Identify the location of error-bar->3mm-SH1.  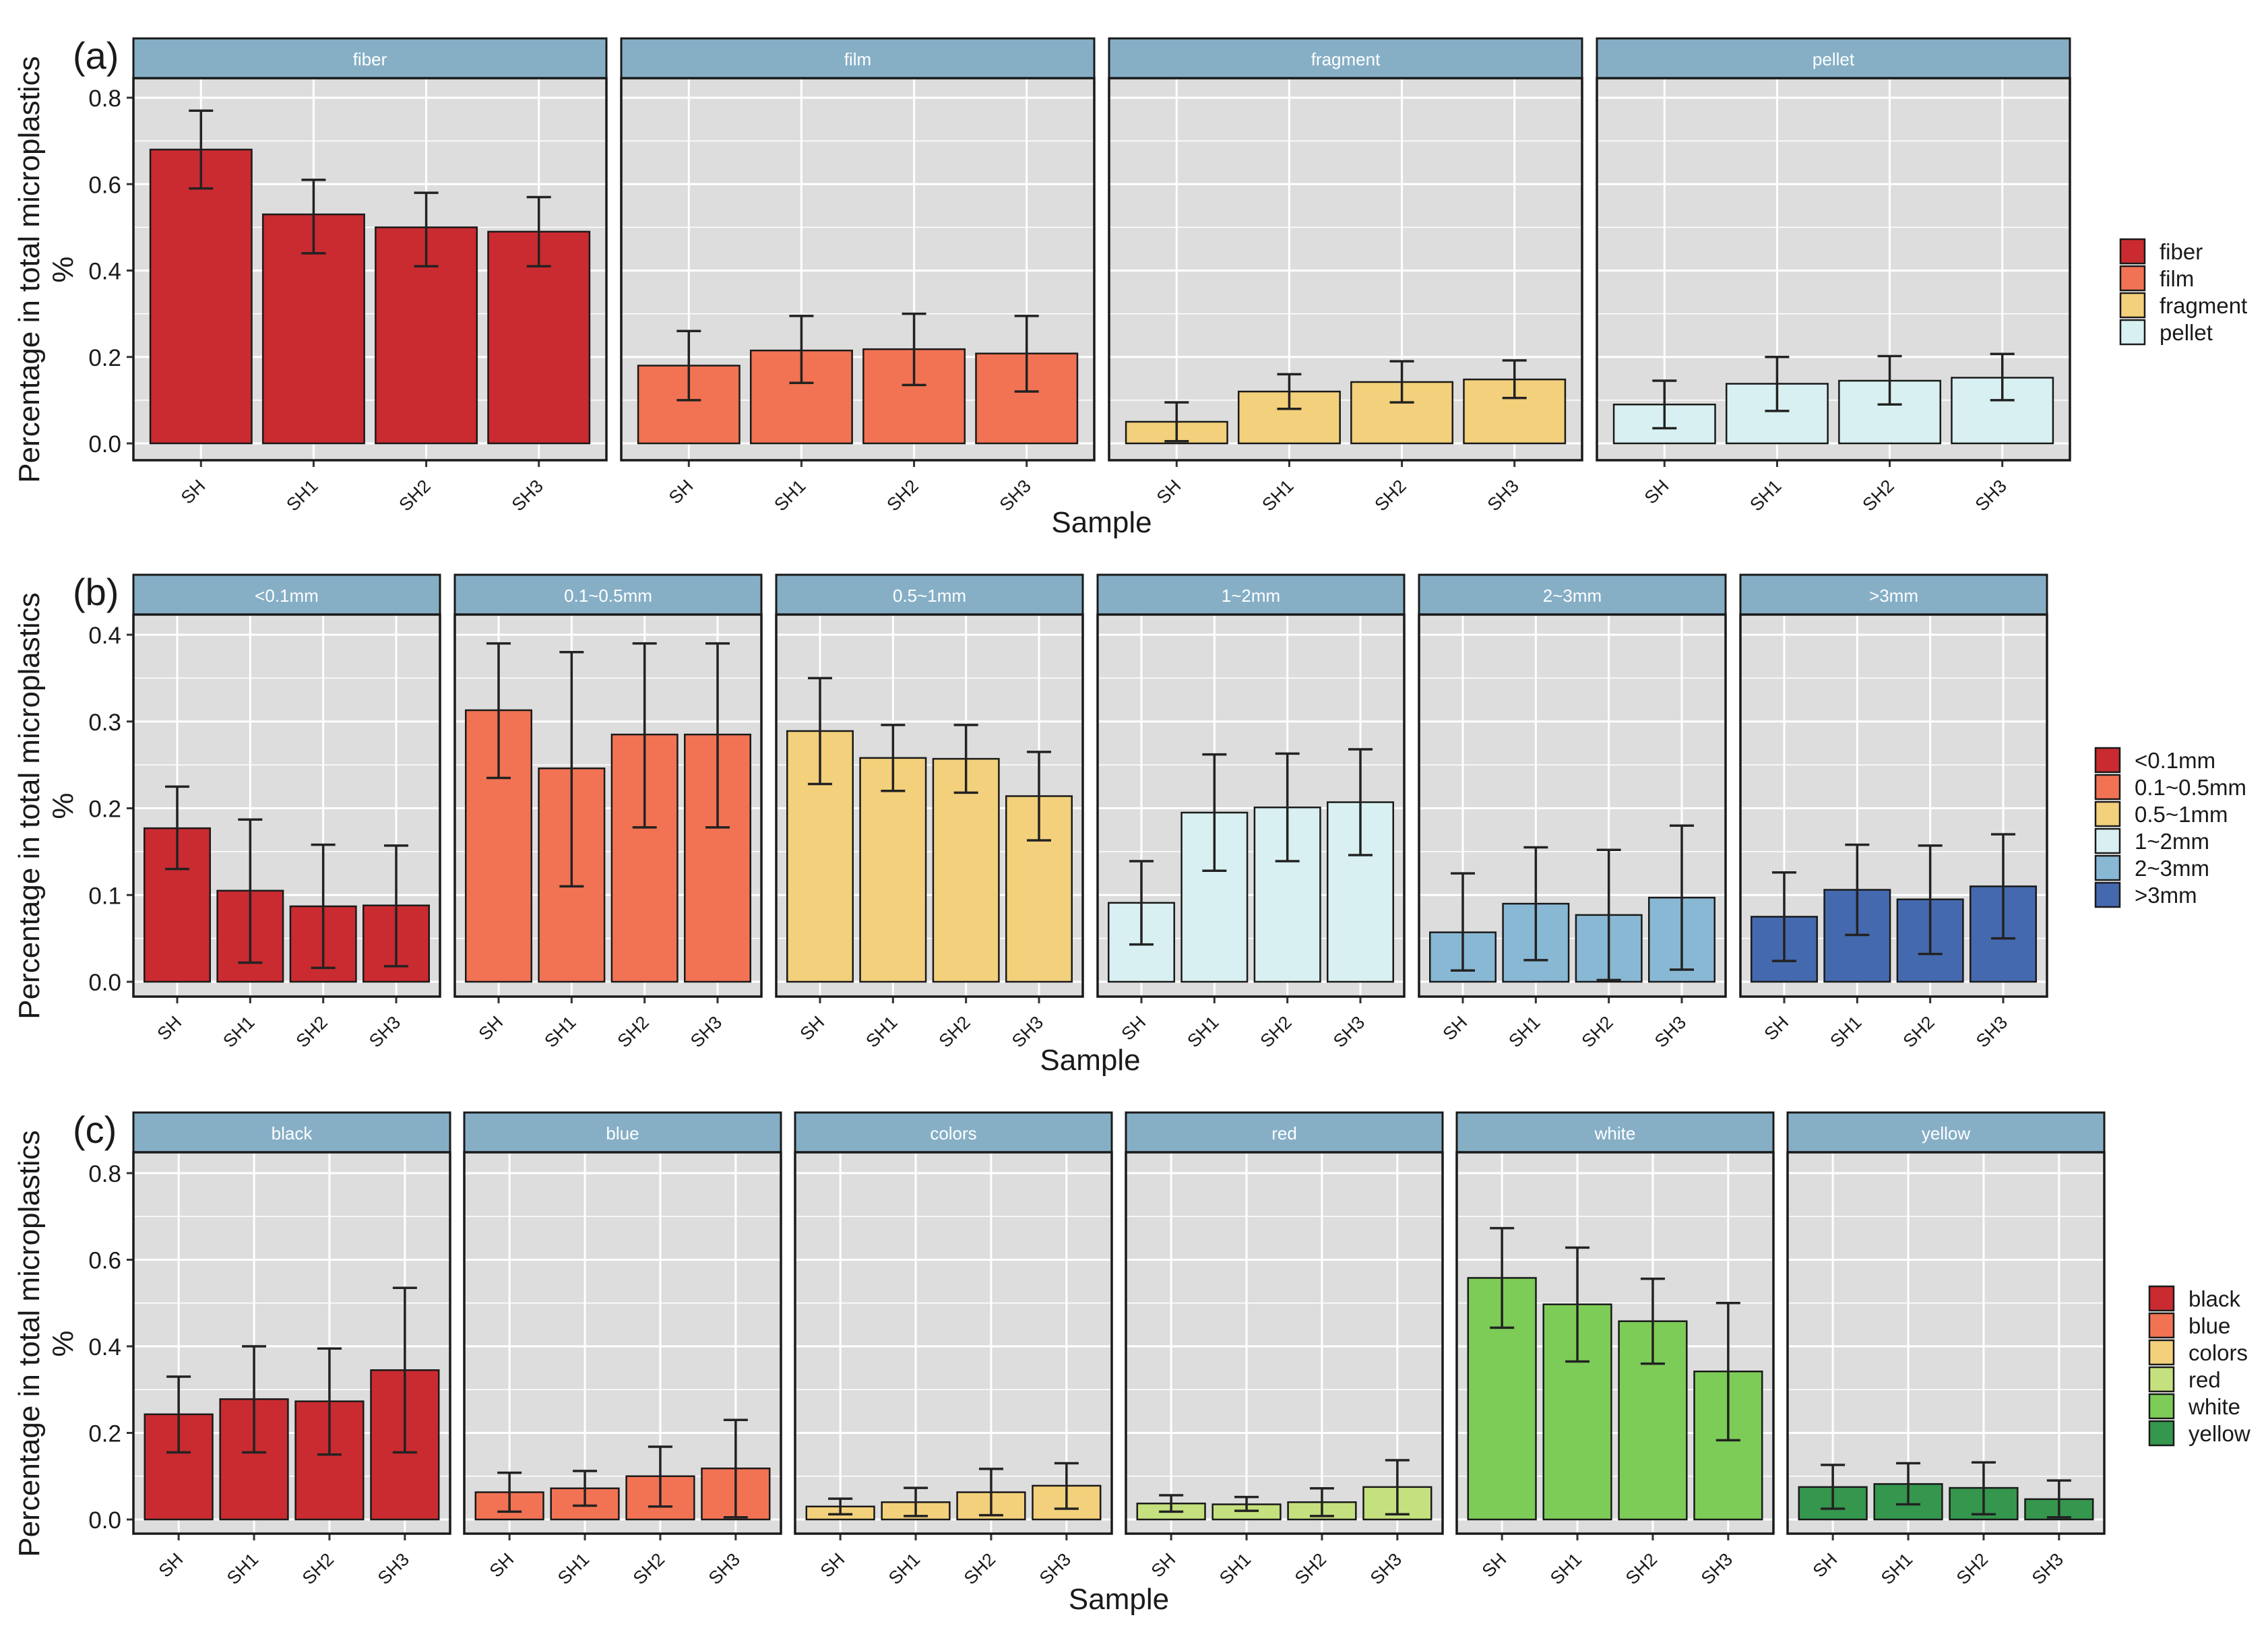
(1858, 890).